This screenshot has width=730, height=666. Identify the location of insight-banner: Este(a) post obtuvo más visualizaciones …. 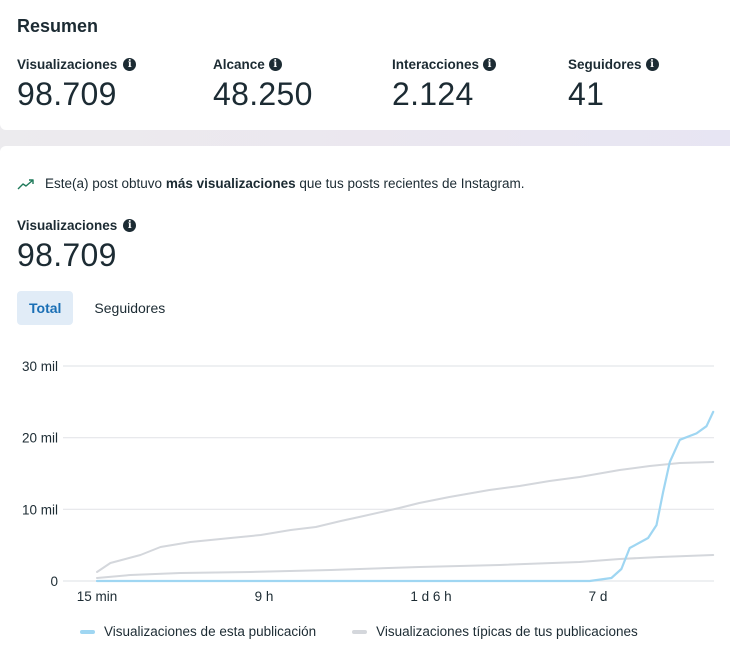
(271, 183).